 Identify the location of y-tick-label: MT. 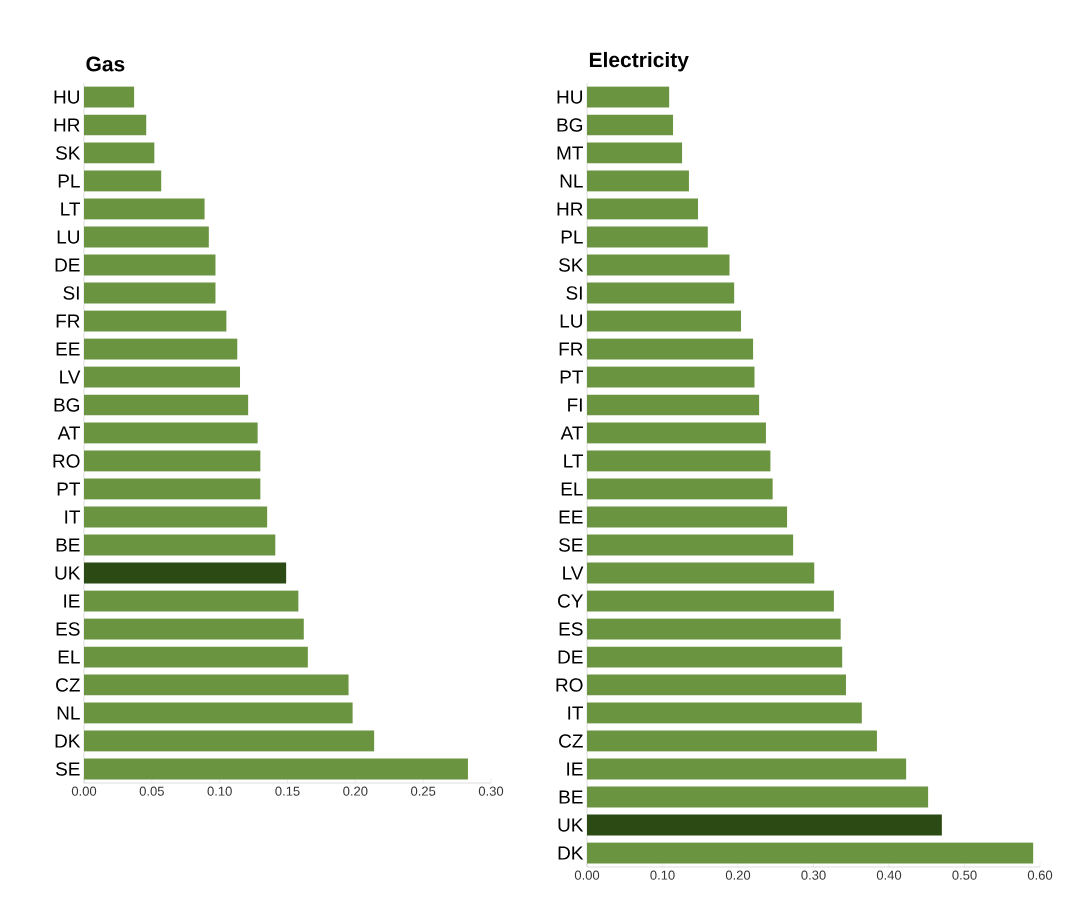
(570, 153).